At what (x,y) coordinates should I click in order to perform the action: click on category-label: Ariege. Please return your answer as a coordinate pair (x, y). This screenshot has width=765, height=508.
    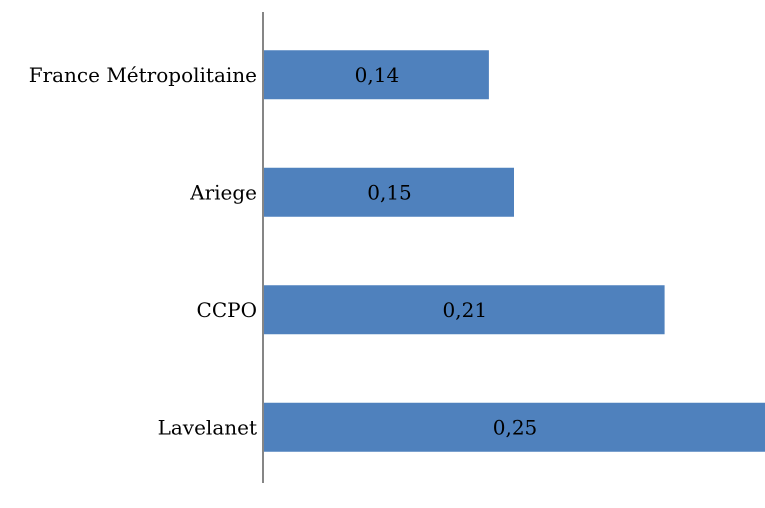
    Looking at the image, I should click on (223, 192).